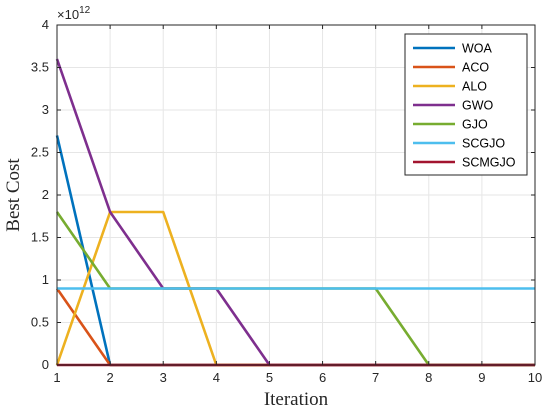 Image resolution: width=550 pixels, height=417 pixels. What do you see at coordinates (45, 364) in the screenshot?
I see `y-tick-label: 0` at bounding box center [45, 364].